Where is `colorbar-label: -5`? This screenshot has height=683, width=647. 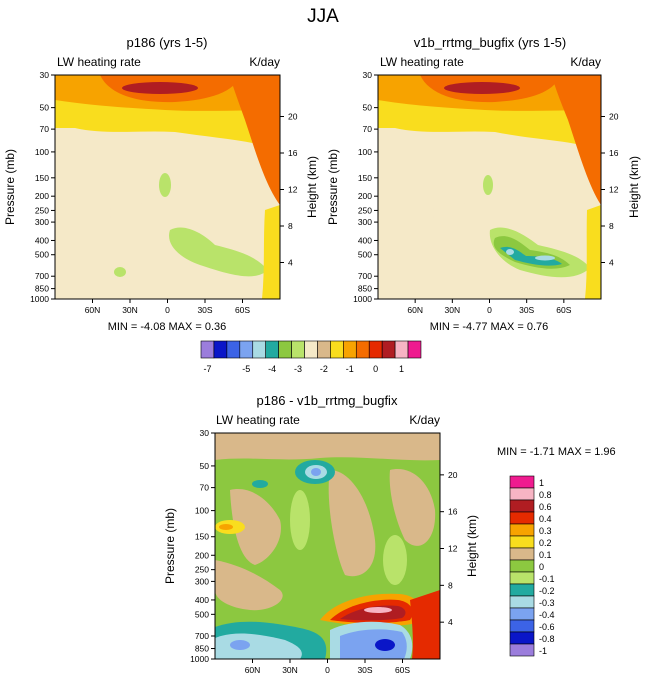 colorbar-label: -5 is located at coordinates (246, 369).